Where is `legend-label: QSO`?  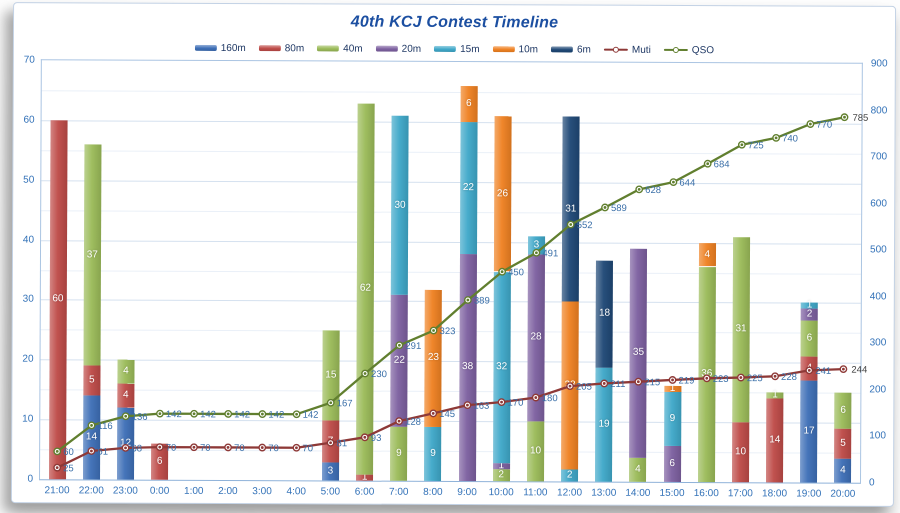
legend-label: QSO is located at coordinates (703, 50).